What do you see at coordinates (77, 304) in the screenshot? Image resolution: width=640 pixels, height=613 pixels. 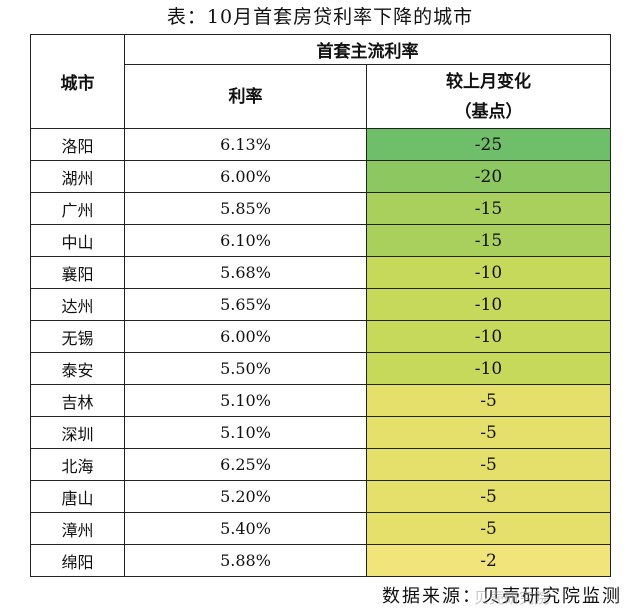 I see `city-cell: 达州` at bounding box center [77, 304].